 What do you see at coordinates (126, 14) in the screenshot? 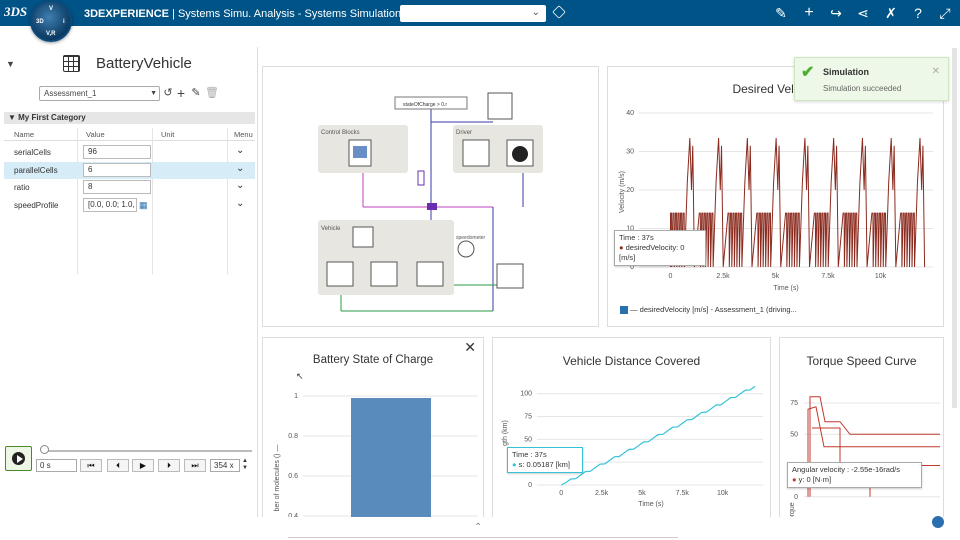
I see `brand-label: 3DEXPERIENCE` at bounding box center [126, 14].